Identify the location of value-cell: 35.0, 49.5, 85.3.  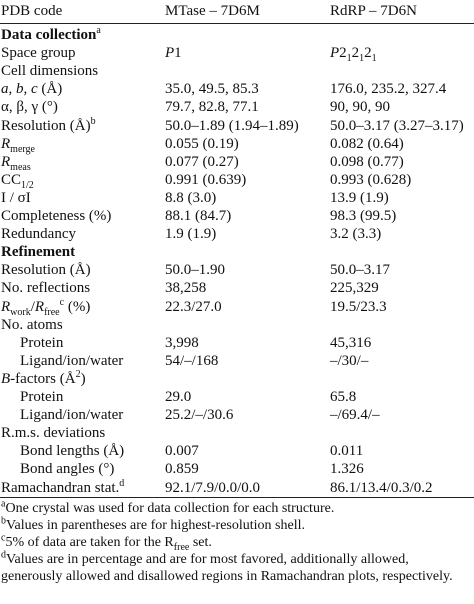
(212, 89).